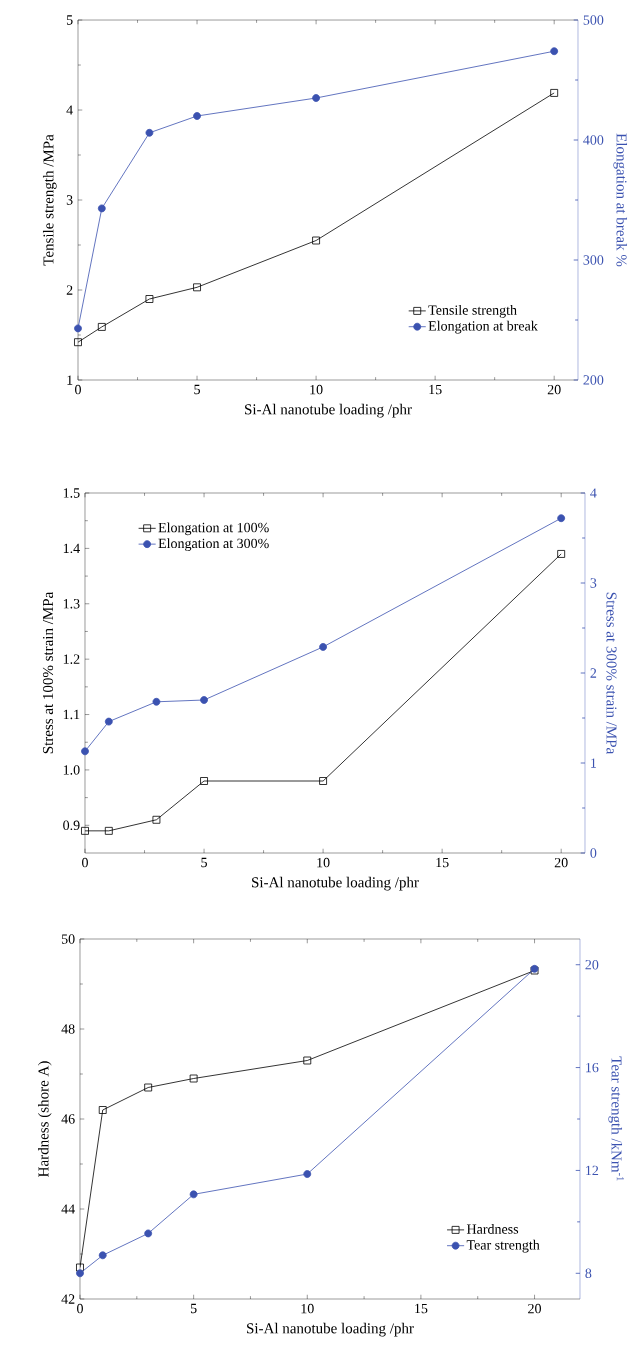  What do you see at coordinates (68, 1299) in the screenshot?
I see `y-tick-label: 42` at bounding box center [68, 1299].